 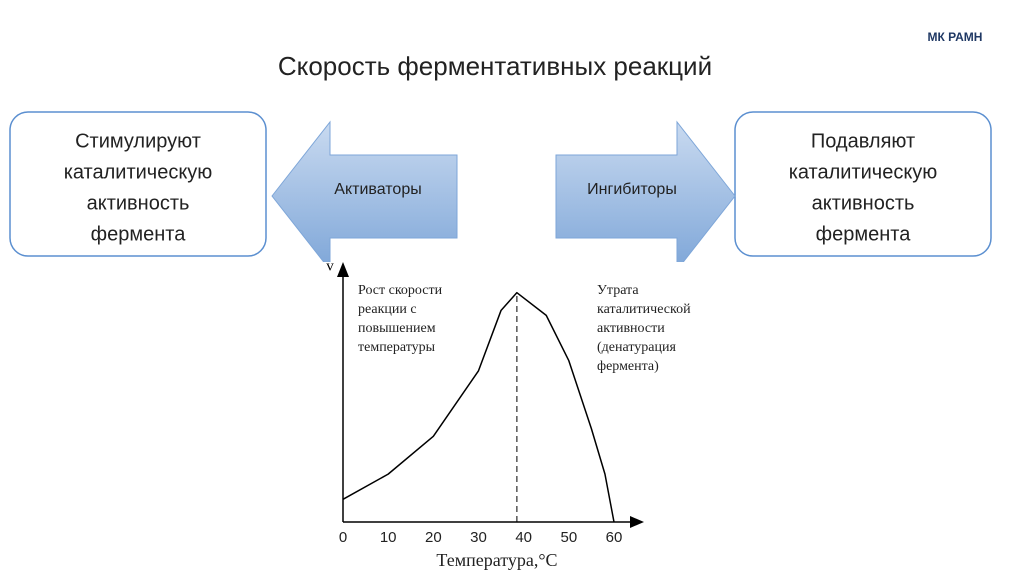 I want to click on y-axis-arrow, so click(x=343, y=269).